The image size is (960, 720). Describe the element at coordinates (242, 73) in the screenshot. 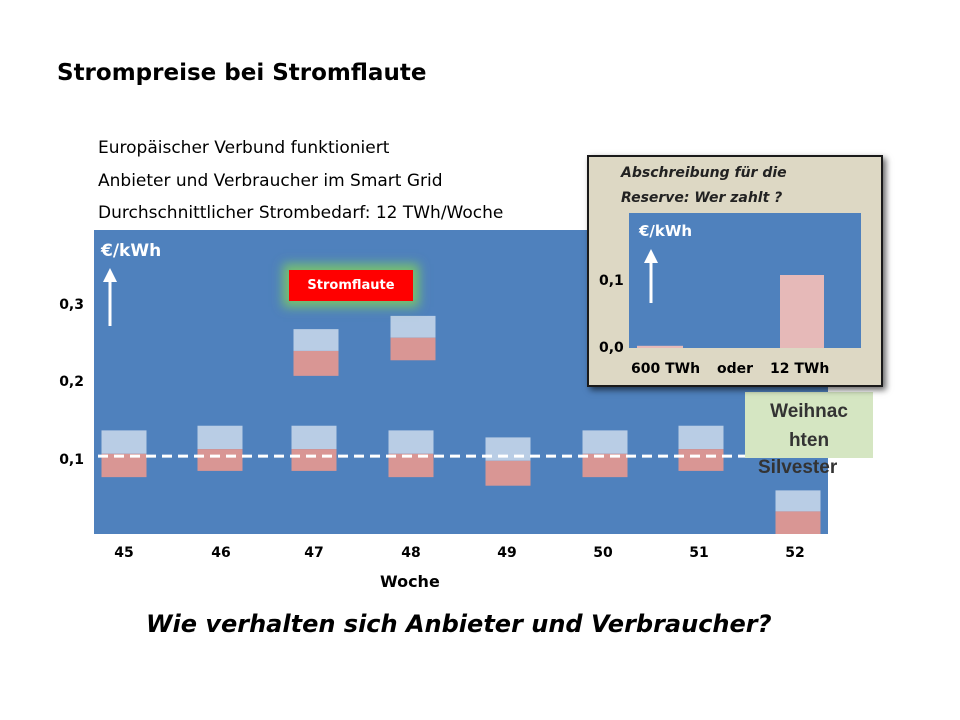

I see `page-title: Strompreise bei Stromflaute` at that location.